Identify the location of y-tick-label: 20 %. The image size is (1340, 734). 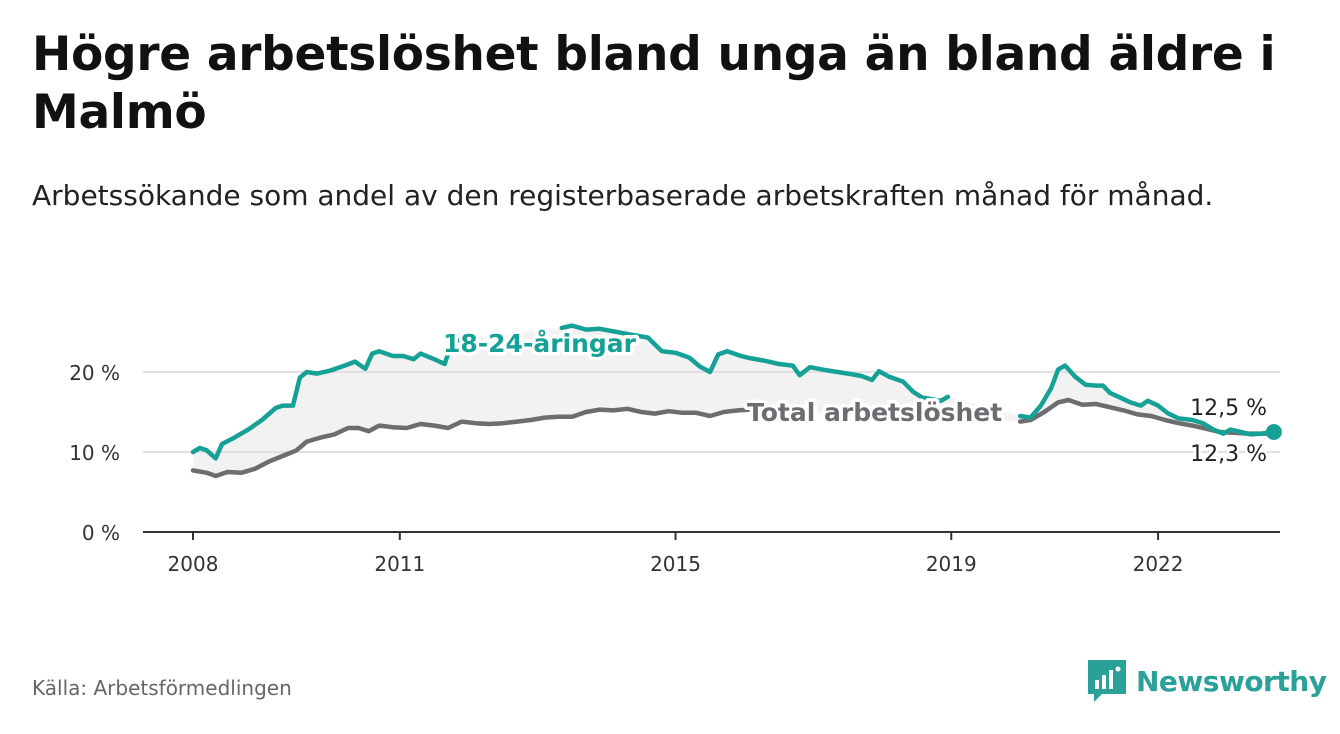
(94, 373).